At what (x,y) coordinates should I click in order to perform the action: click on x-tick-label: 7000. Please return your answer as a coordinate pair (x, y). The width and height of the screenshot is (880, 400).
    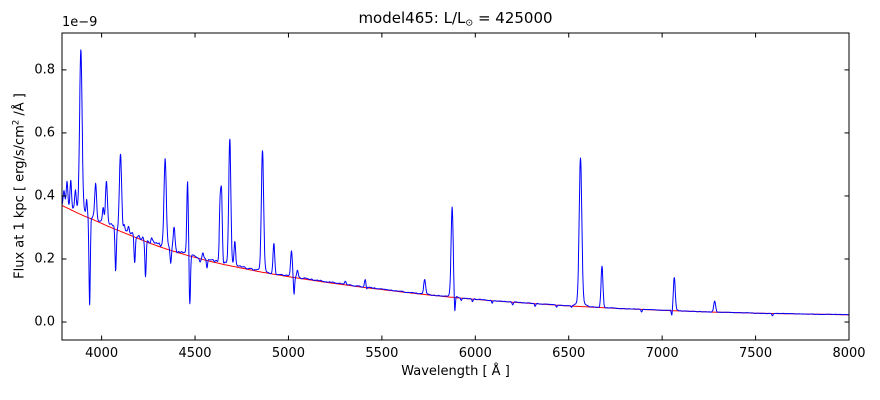
    Looking at the image, I should click on (662, 353).